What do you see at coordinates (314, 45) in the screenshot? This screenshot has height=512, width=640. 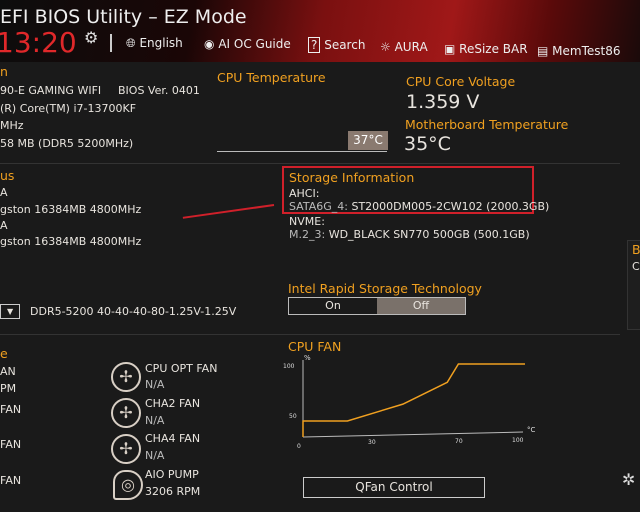 I see `question-icon: ?` at bounding box center [314, 45].